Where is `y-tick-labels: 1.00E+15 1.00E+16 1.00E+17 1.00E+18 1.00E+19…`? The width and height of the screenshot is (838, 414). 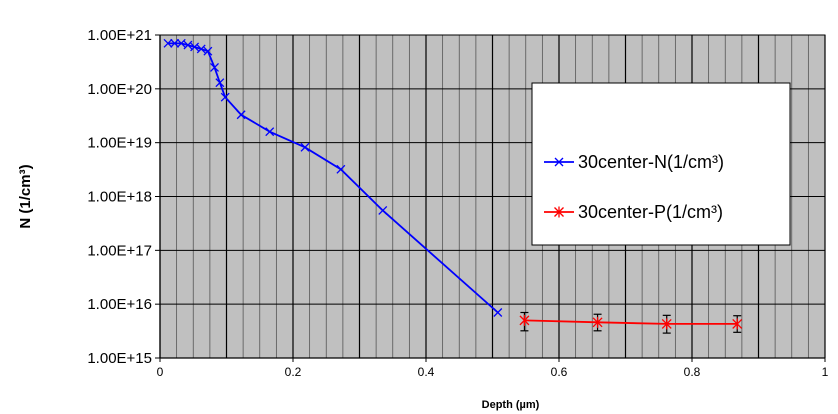 y-tick-labels: 1.00E+15 1.00E+16 1.00E+17 1.00E+18 1.00E+19… is located at coordinates (123, 197).